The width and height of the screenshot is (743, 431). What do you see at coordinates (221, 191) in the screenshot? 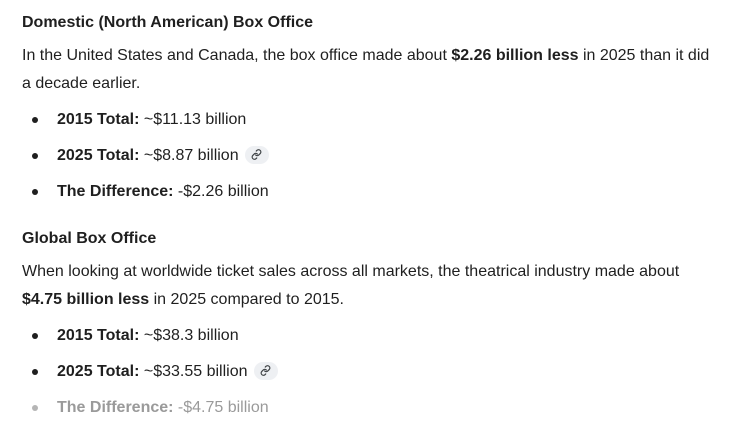
I see `list-item-value: -$2.26 billion` at bounding box center [221, 191].